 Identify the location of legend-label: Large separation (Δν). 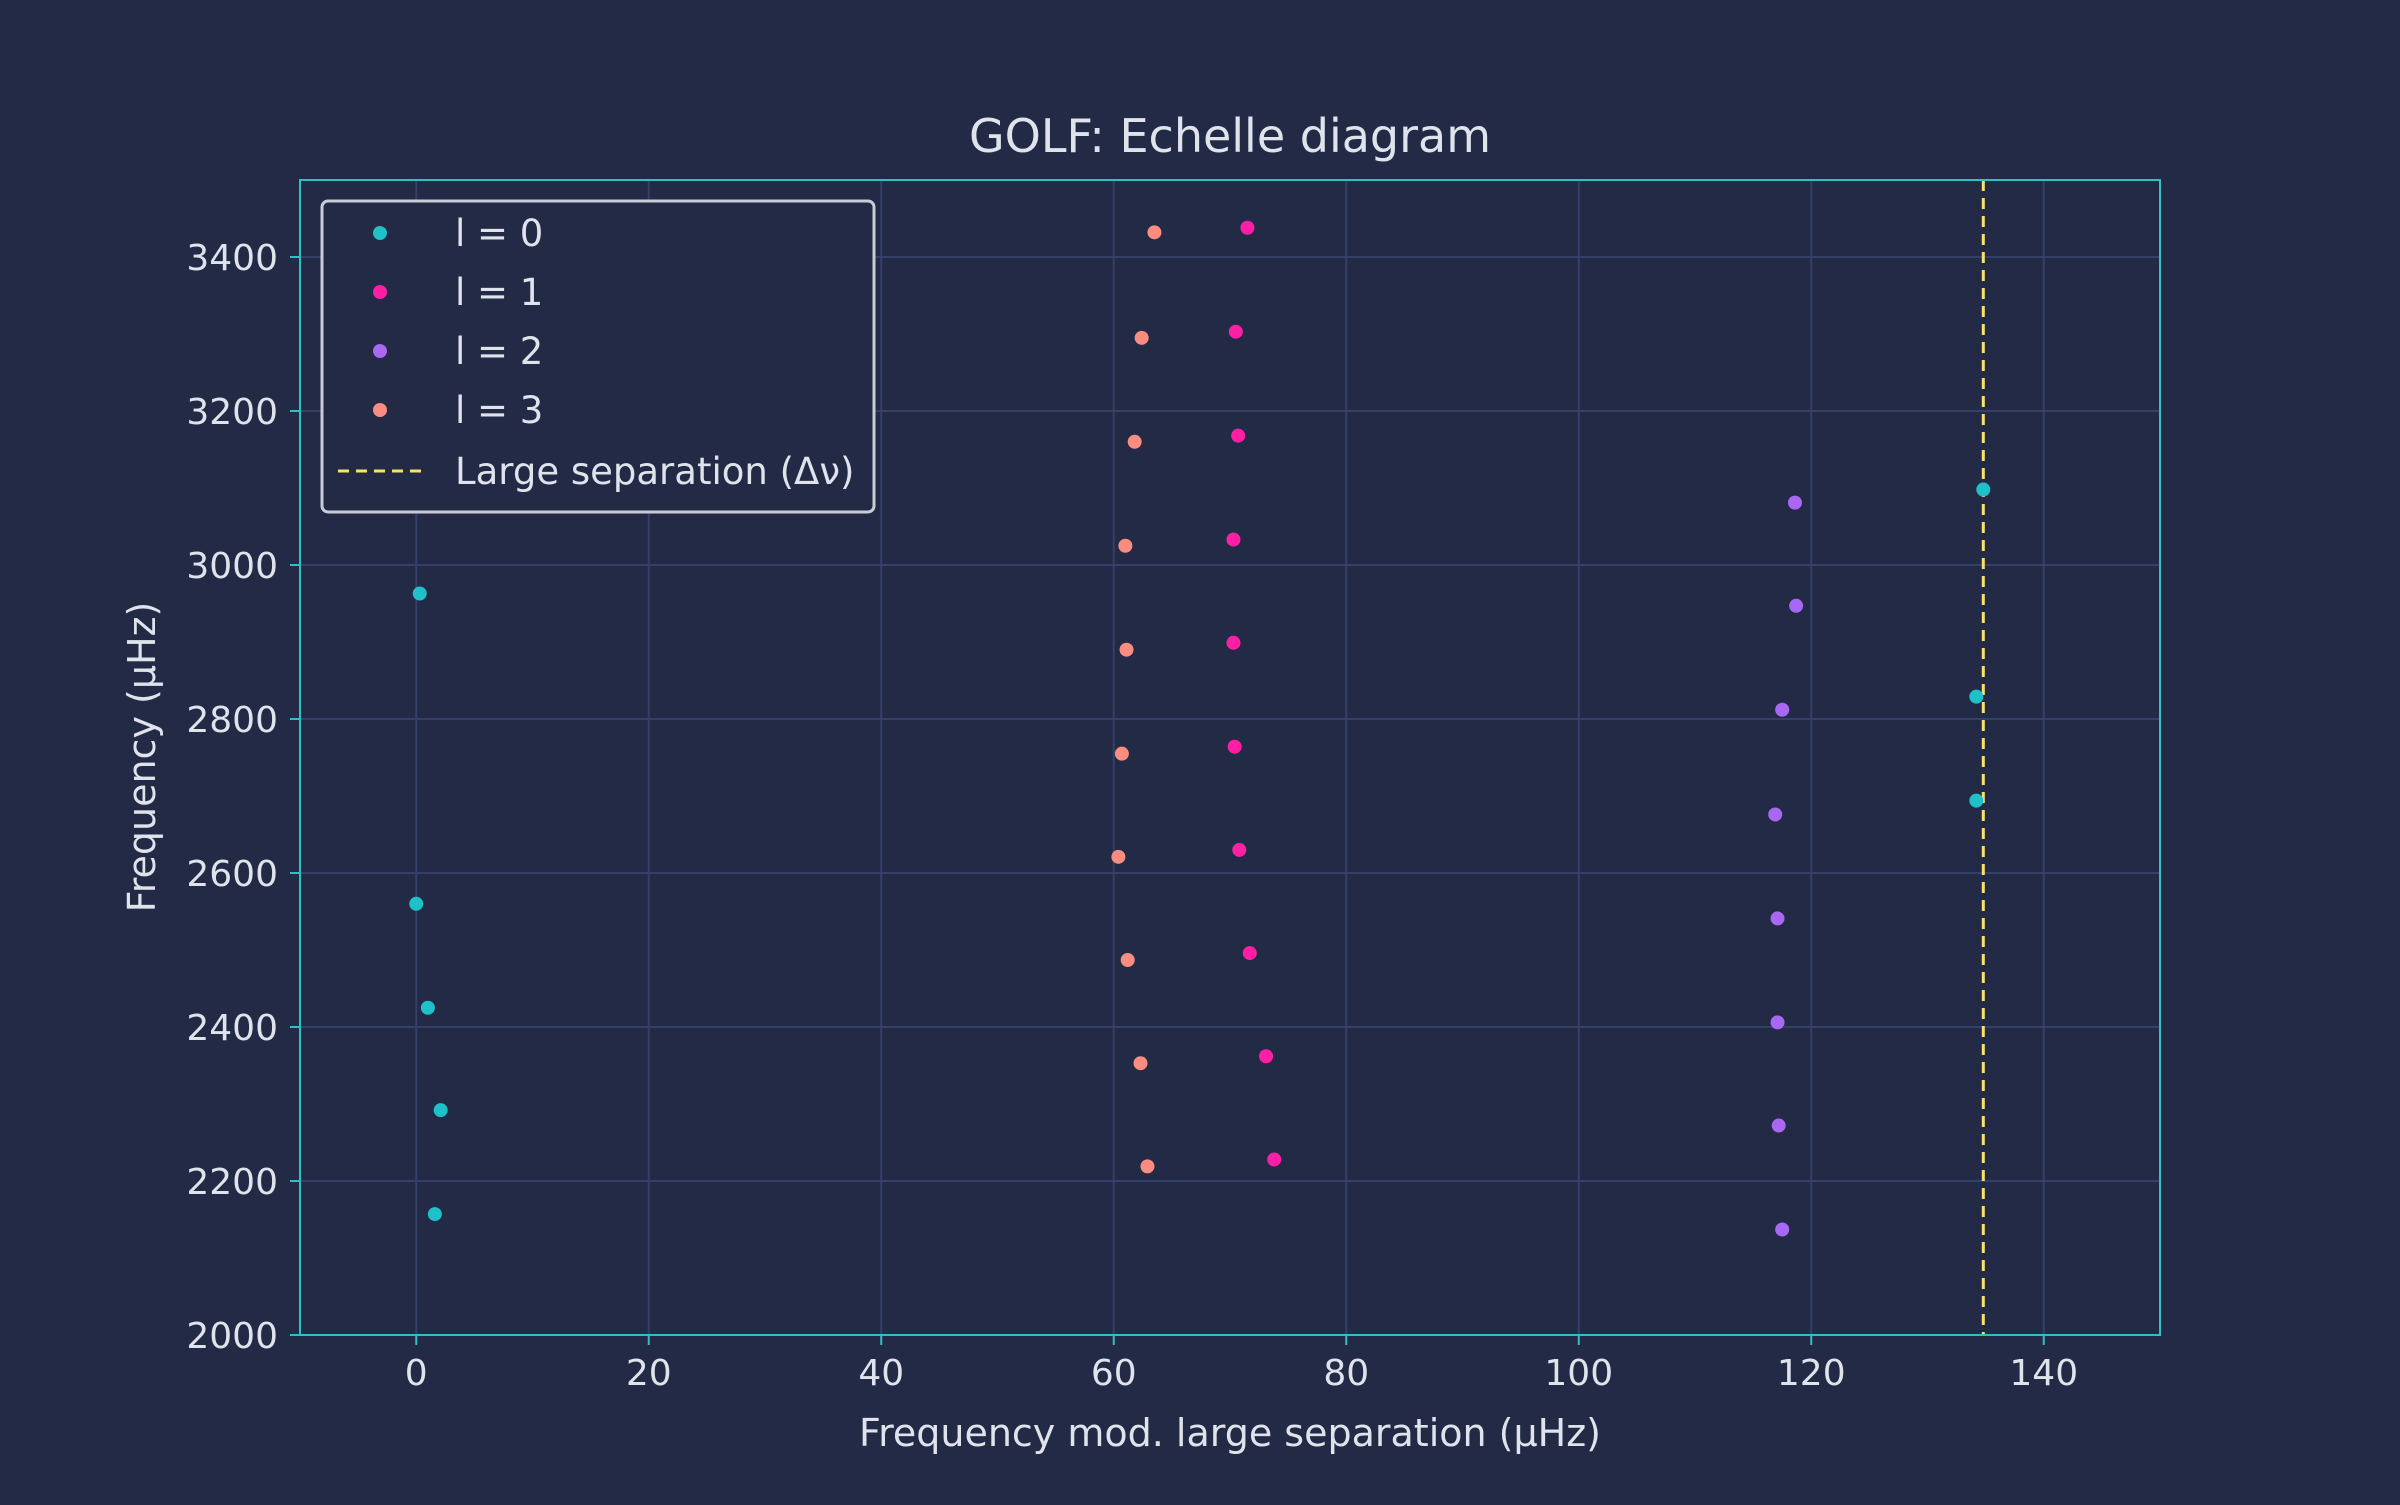
(654, 471).